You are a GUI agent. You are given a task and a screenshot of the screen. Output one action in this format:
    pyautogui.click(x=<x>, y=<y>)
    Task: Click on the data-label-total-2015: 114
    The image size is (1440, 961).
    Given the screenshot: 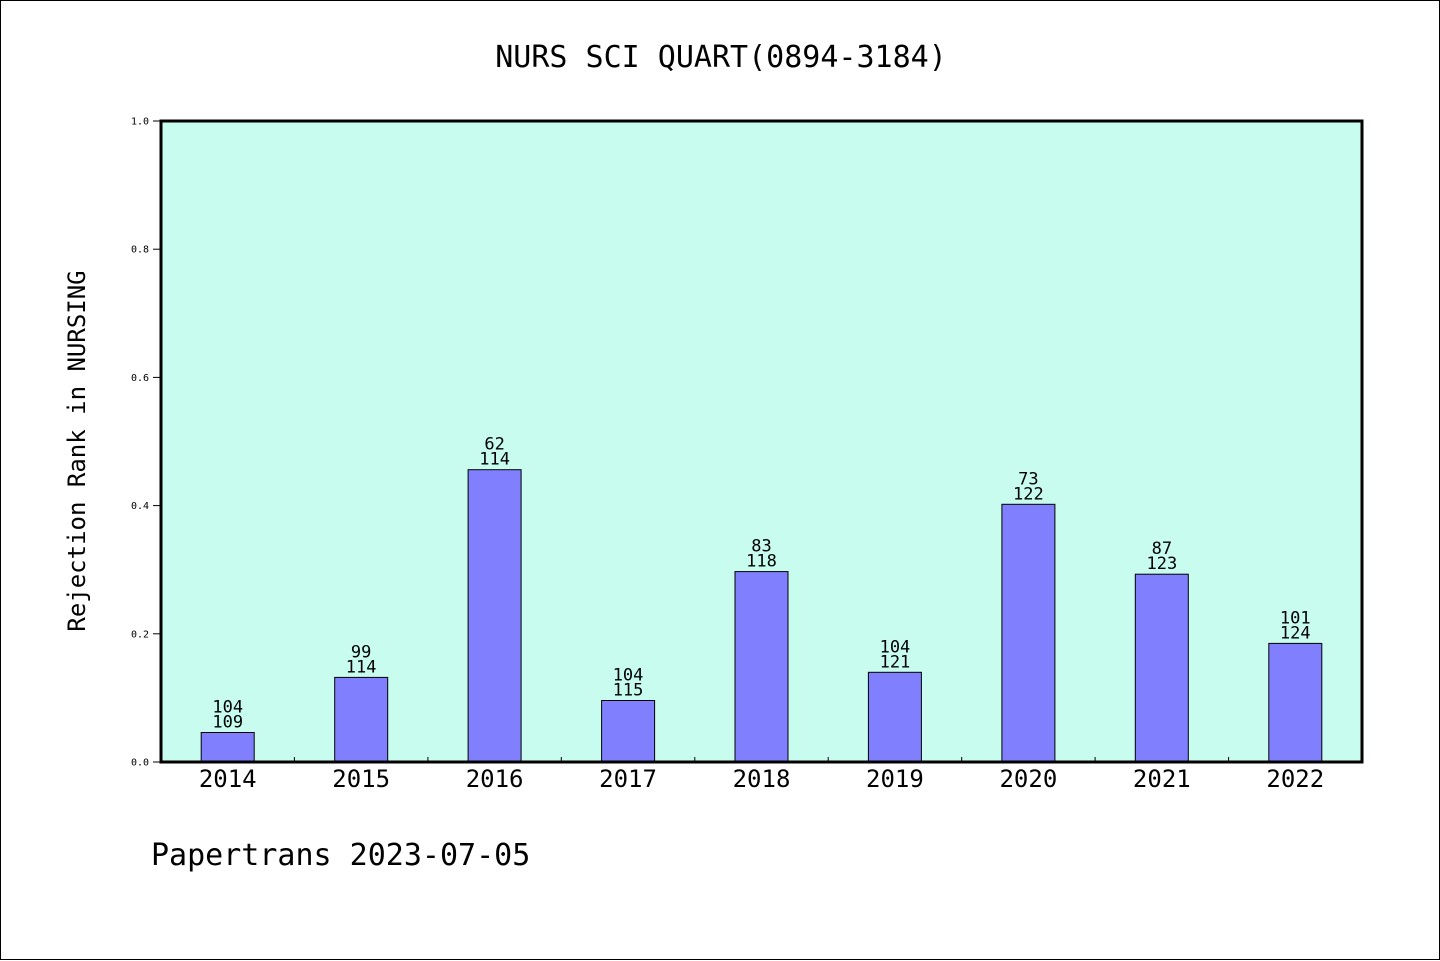 What is the action you would take?
    pyautogui.click(x=361, y=667)
    